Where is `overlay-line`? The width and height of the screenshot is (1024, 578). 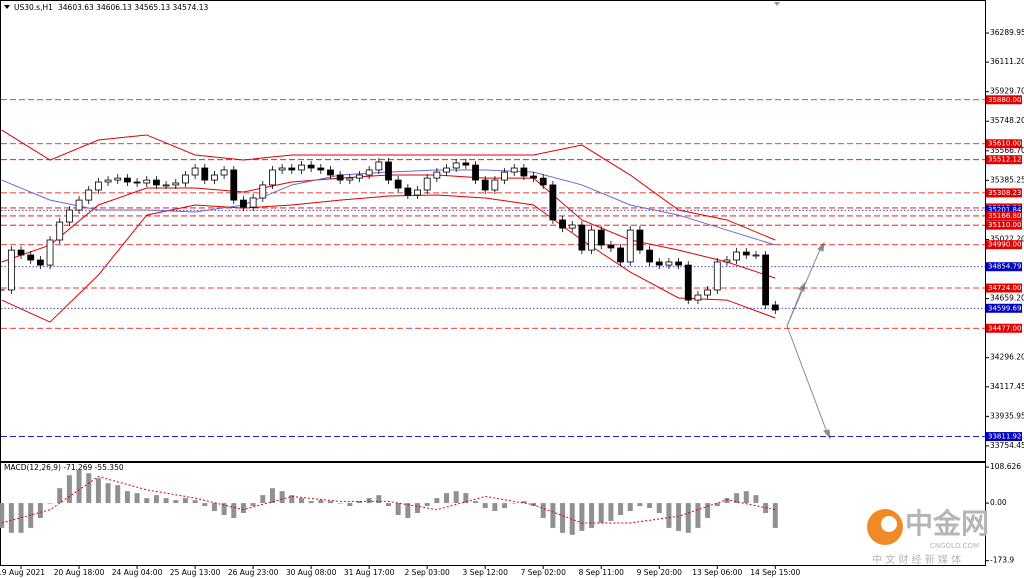 overlay-line is located at coordinates (388, 185).